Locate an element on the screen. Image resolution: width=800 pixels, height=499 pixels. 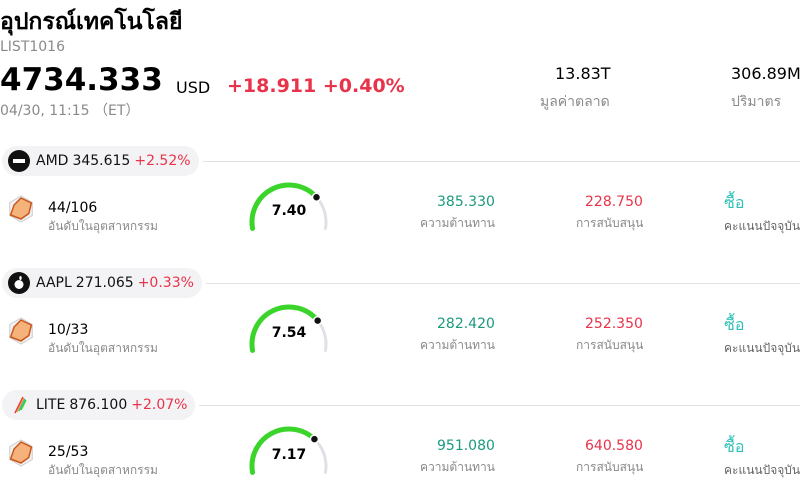
market-cap: 13.83T is located at coordinates (583, 73).